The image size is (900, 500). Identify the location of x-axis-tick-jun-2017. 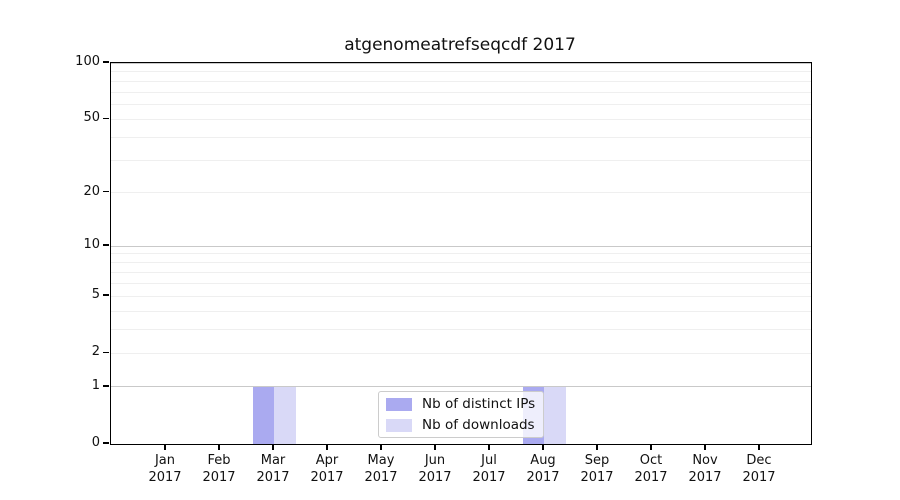
(435, 447).